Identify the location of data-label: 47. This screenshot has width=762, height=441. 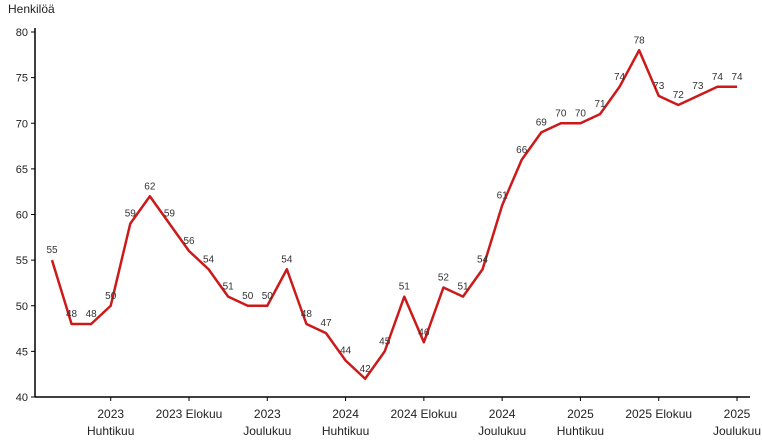
(326, 323).